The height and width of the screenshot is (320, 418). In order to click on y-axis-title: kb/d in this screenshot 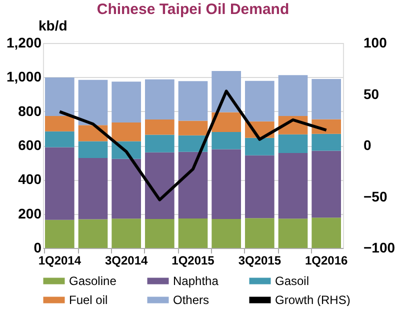, I will do `click(53, 26)`.